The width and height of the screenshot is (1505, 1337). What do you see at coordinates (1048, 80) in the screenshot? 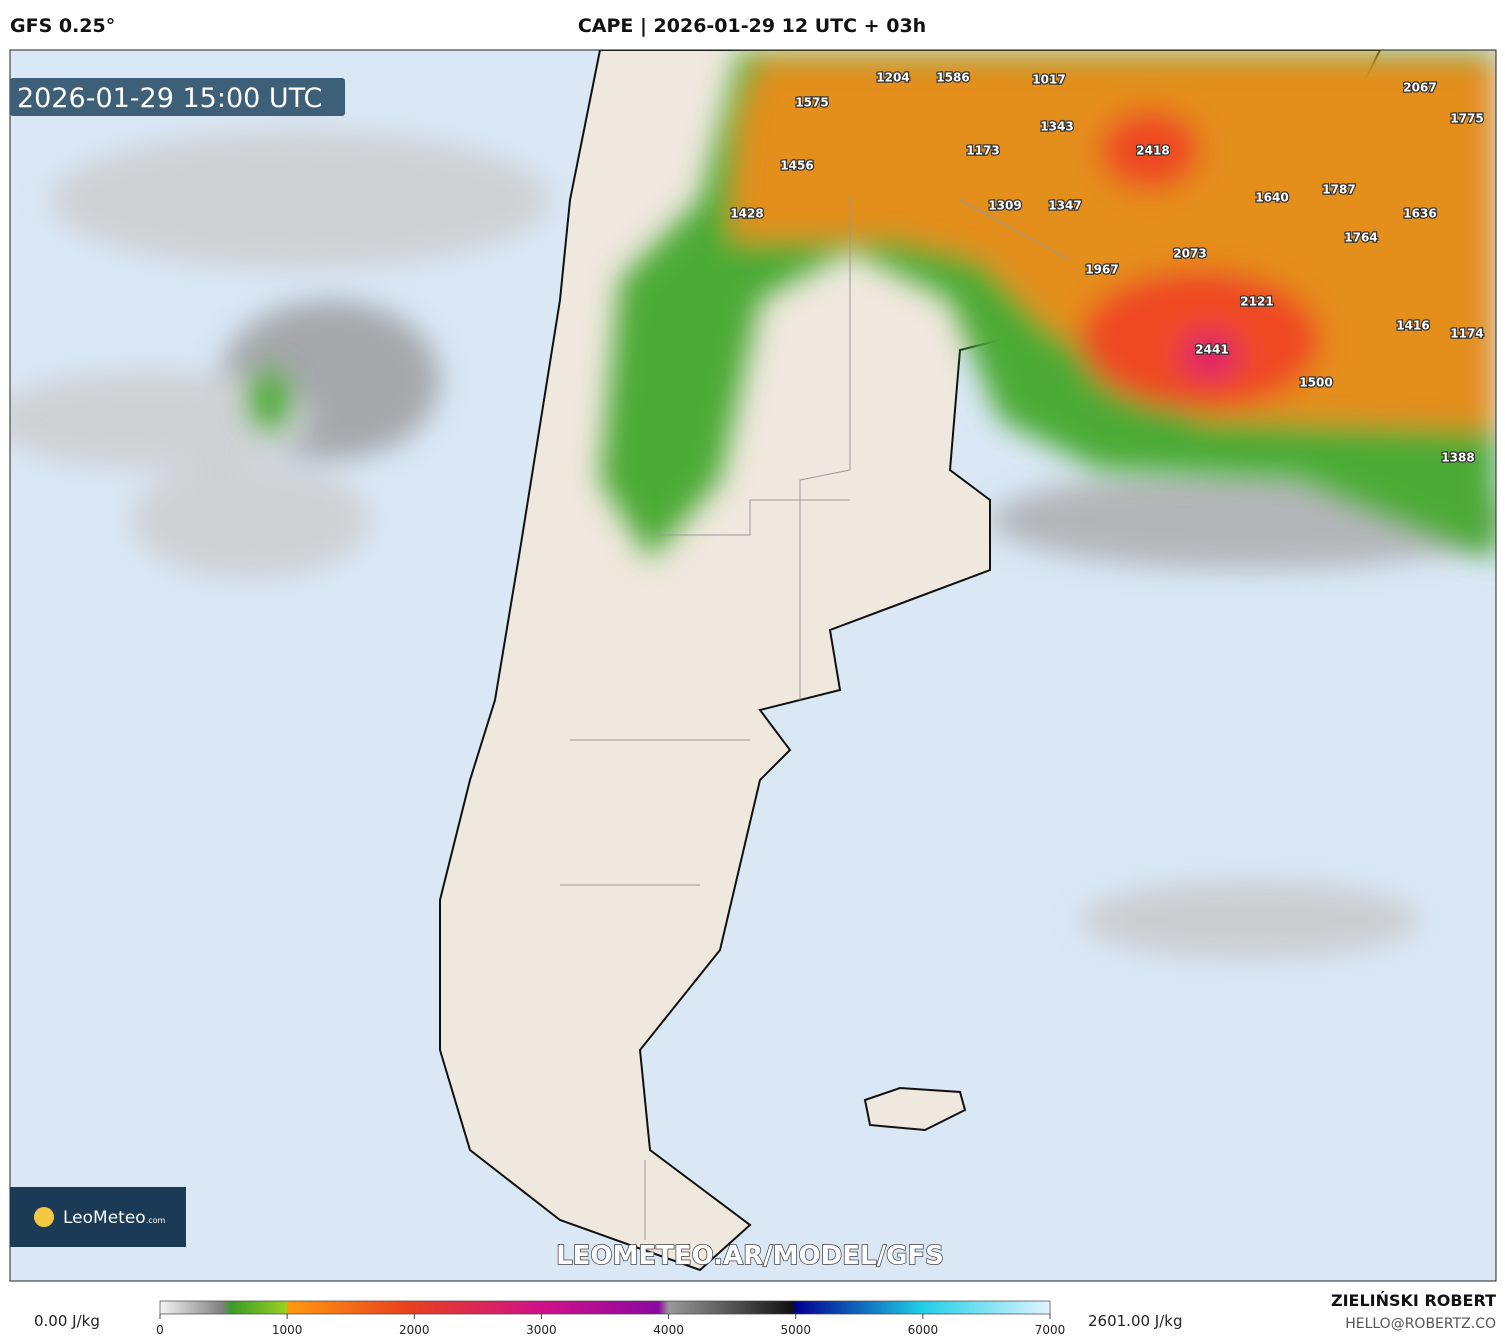
I see `cape-label: 1017` at bounding box center [1048, 80].